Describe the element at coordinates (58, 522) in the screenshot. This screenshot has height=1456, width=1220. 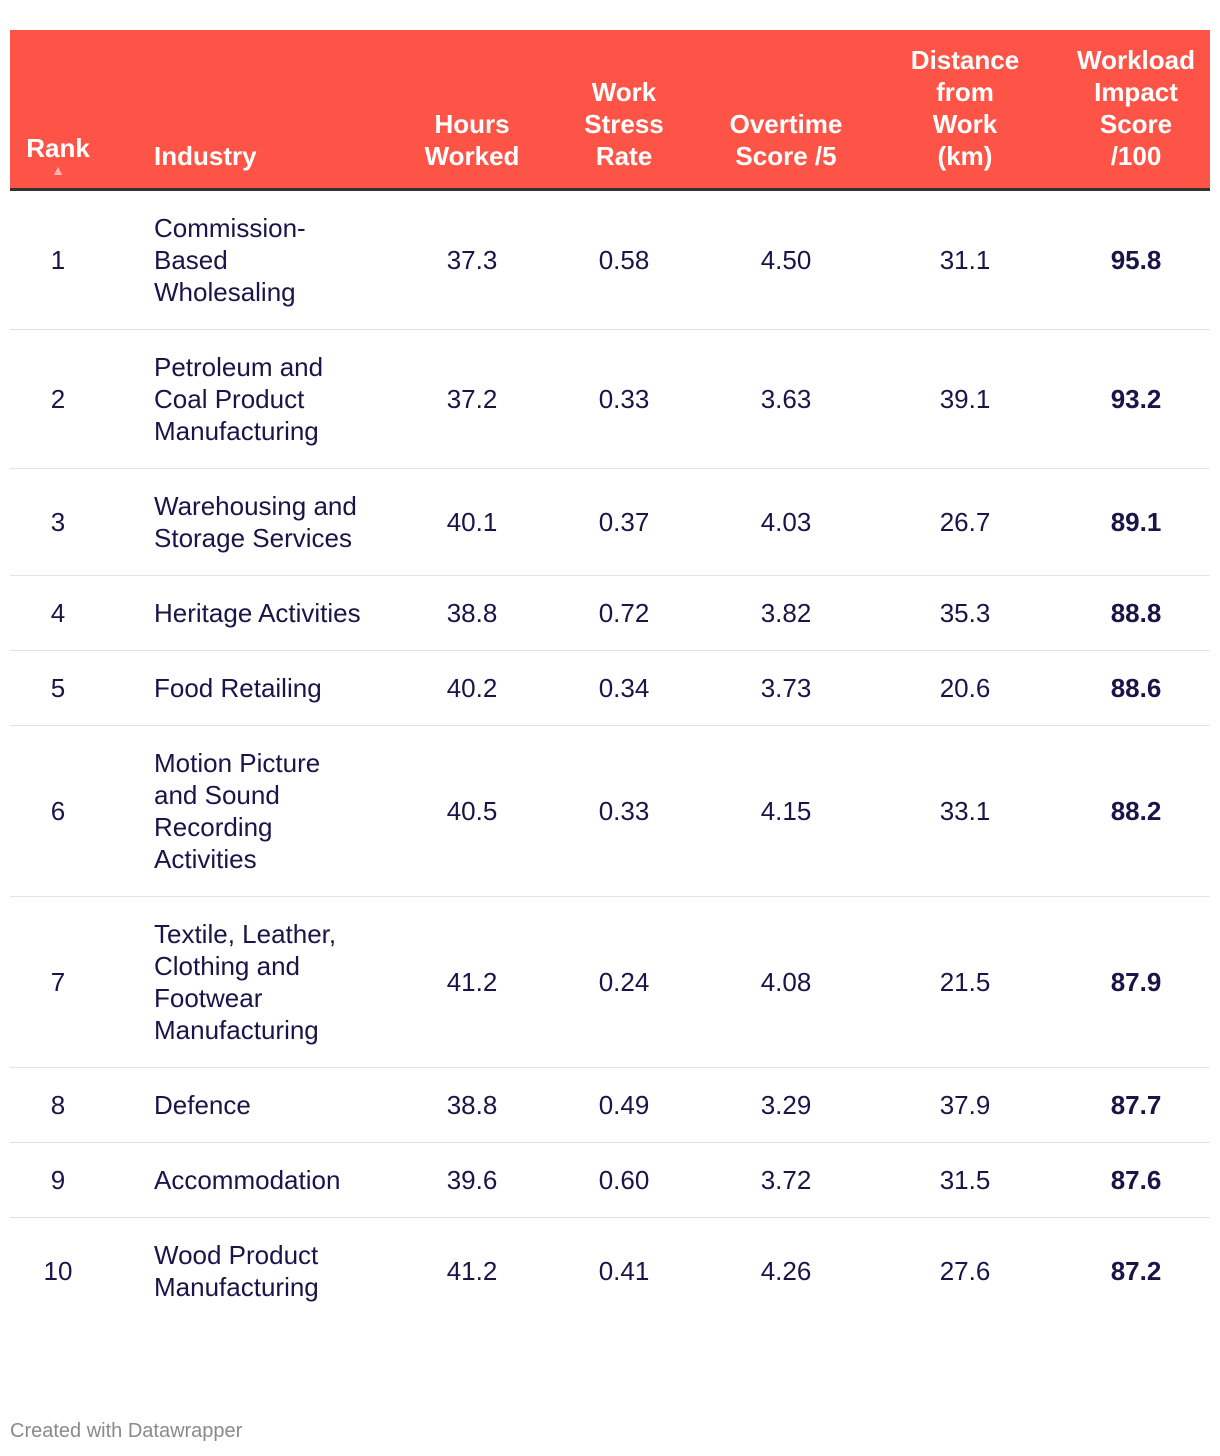
I see `table-cell: 3` at that location.